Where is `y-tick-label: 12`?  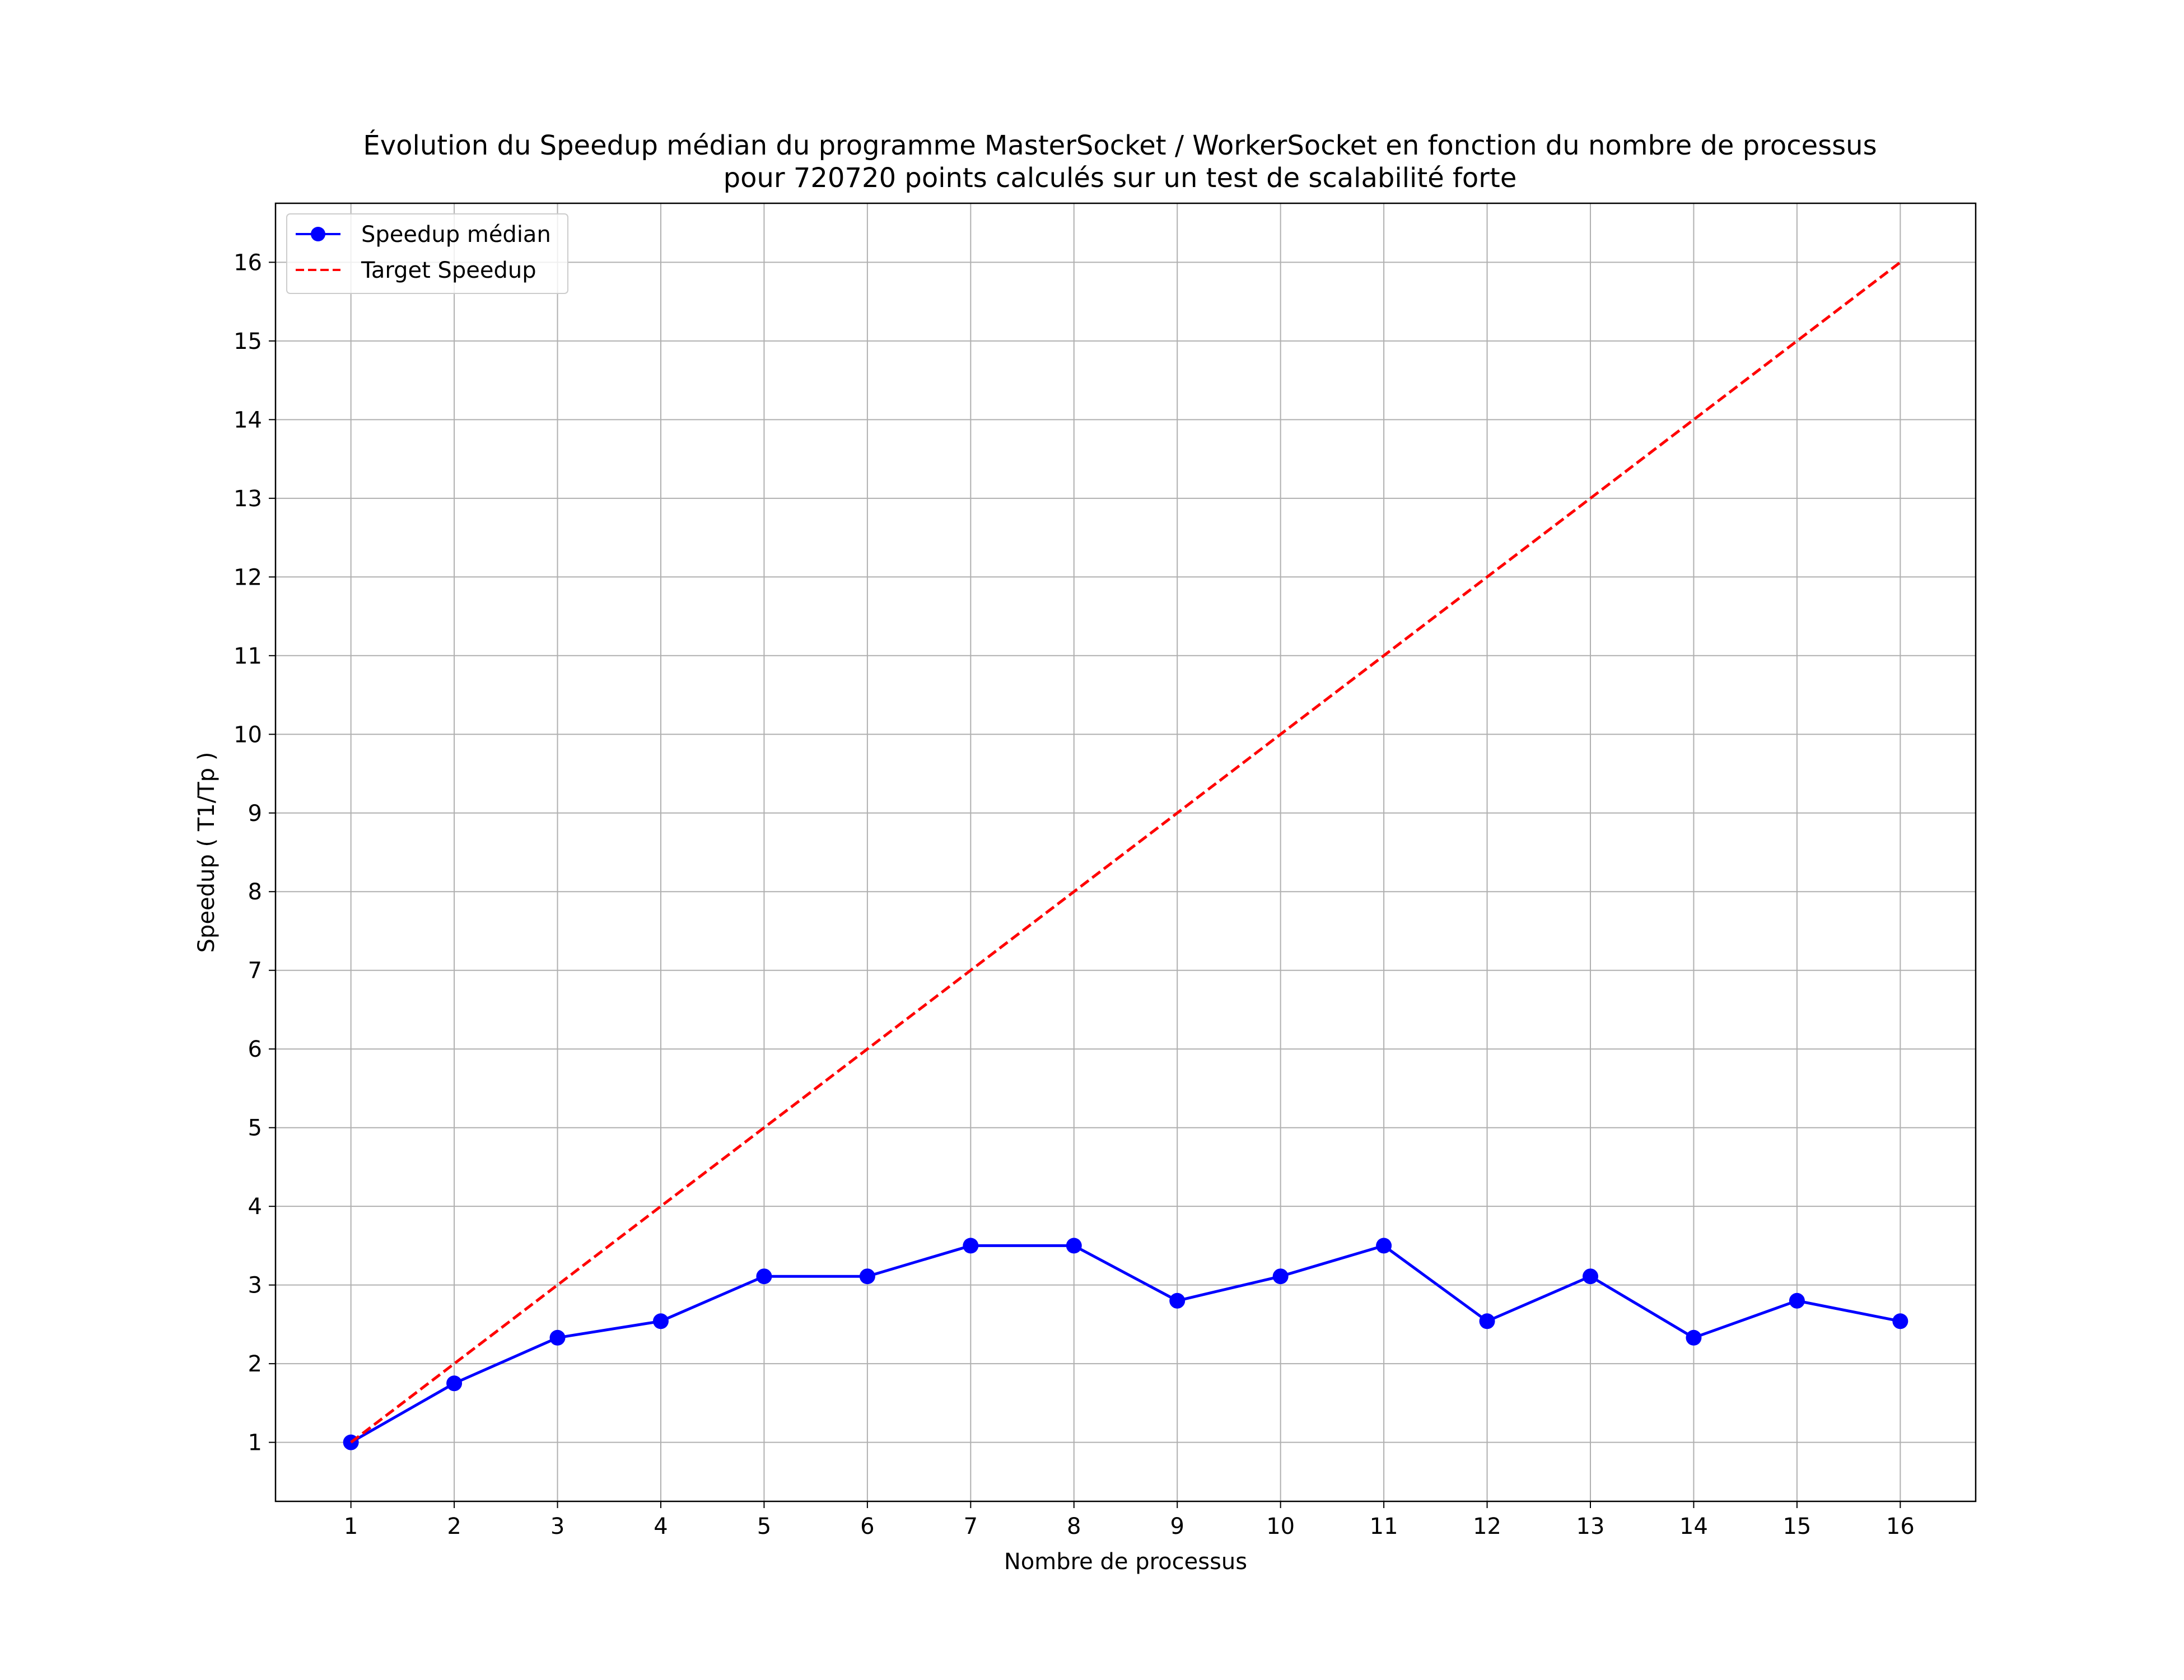 y-tick-label: 12 is located at coordinates (248, 577).